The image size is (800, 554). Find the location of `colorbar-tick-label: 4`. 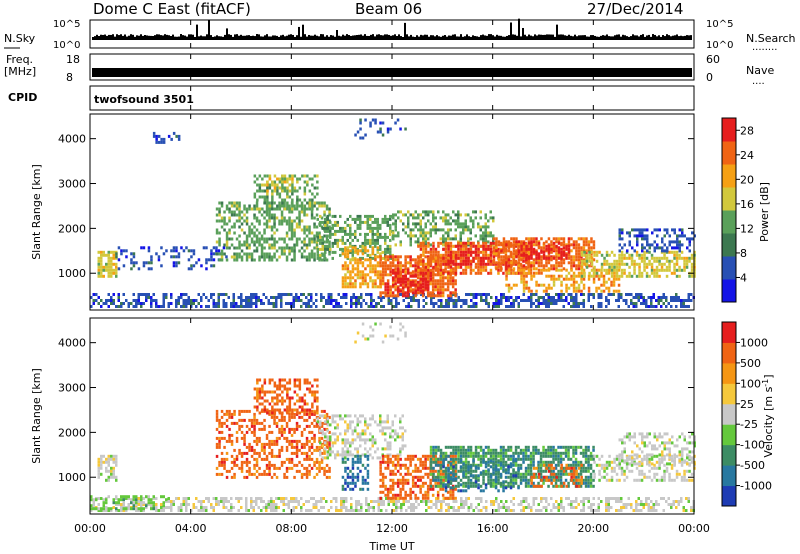

colorbar-tick-label: 4 is located at coordinates (743, 277).